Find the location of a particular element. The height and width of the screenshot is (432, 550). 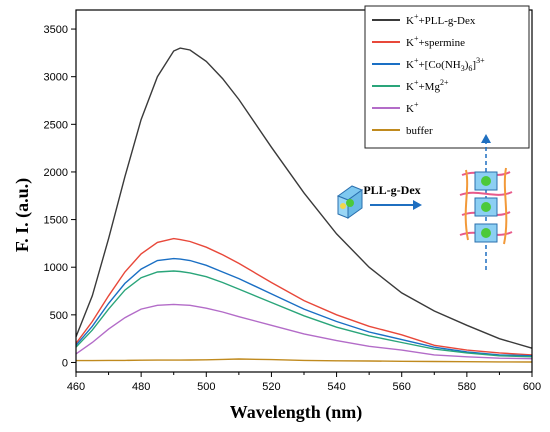

y-tick-label: 2500 is located at coordinates (56, 125).